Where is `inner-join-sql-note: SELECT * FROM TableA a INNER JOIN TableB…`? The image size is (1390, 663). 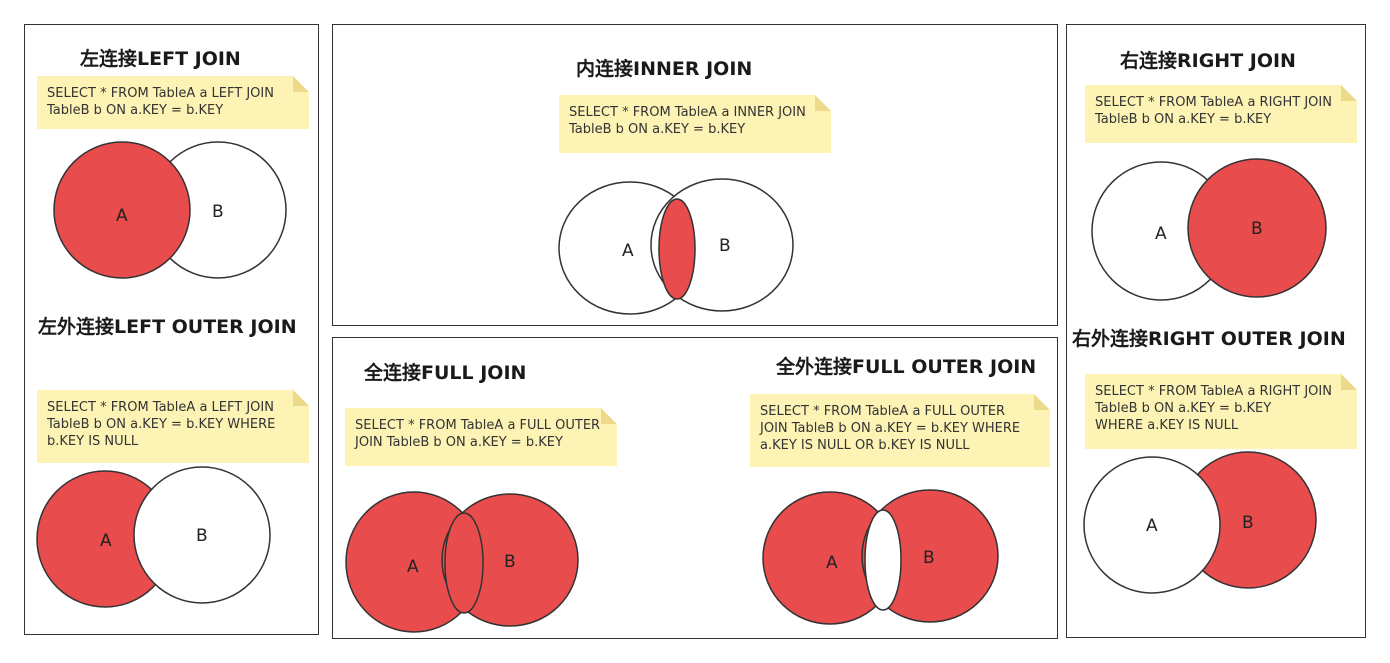 inner-join-sql-note: SELECT * FROM TableA a INNER JOIN TableB… is located at coordinates (695, 124).